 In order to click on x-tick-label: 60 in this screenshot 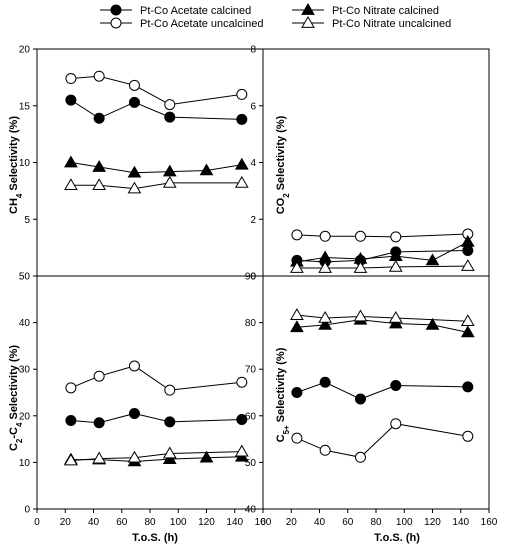, I will do `click(348, 522)`.